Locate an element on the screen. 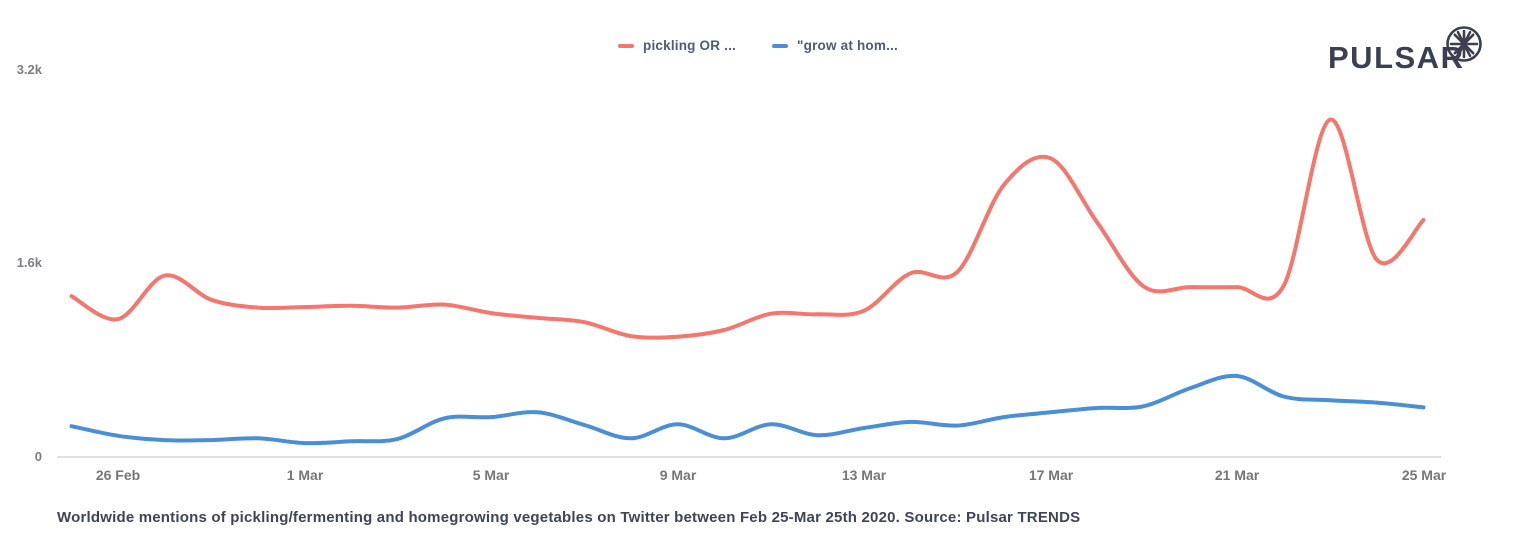  xtick-1mar: 1 Mar is located at coordinates (305, 475).